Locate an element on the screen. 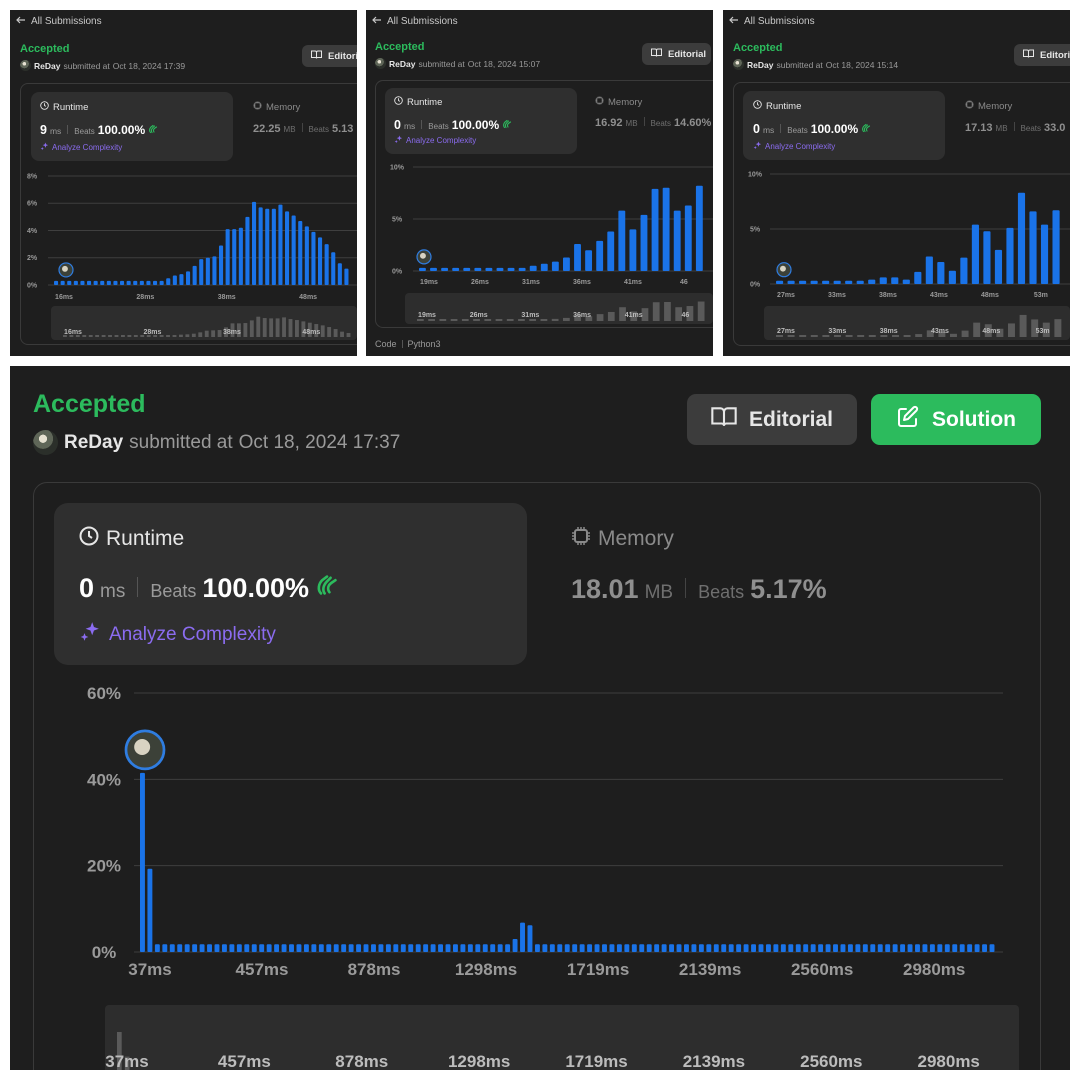 The height and width of the screenshot is (1080, 1080). editorial-button: Editori is located at coordinates (329, 56).